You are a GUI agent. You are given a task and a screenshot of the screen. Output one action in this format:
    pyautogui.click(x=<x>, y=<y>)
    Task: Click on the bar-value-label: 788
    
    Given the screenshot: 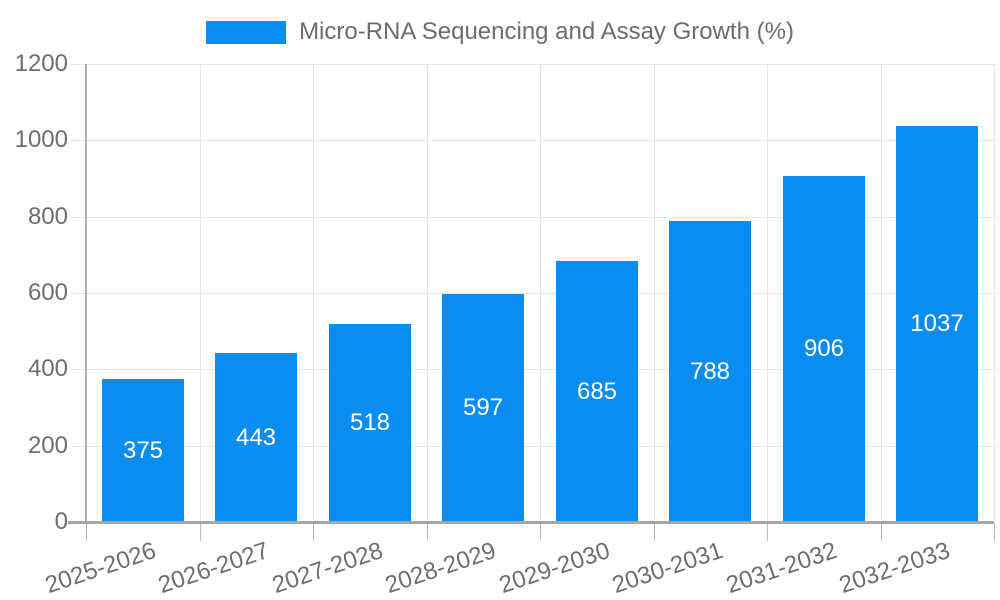 What is the action you would take?
    pyautogui.click(x=710, y=371)
    